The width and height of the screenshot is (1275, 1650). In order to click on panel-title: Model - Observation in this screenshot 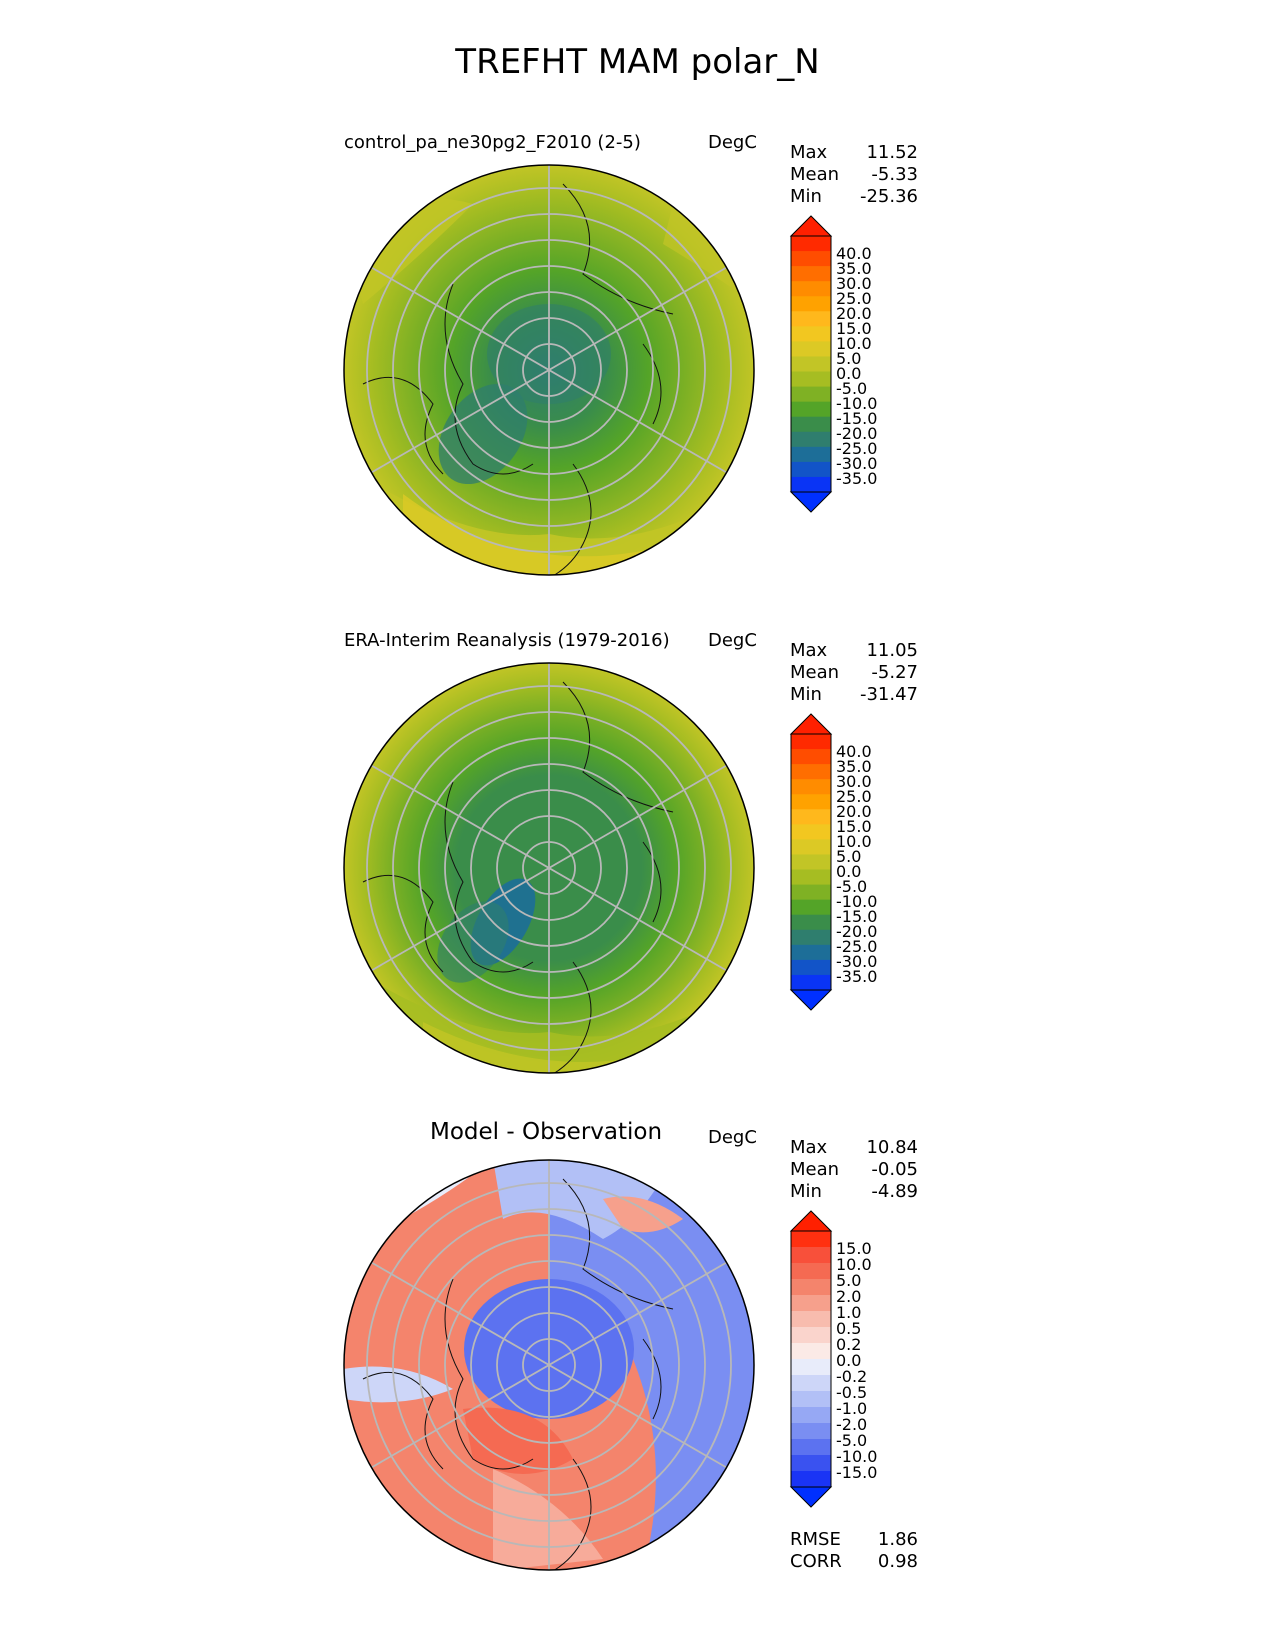, I will do `click(546, 1132)`.